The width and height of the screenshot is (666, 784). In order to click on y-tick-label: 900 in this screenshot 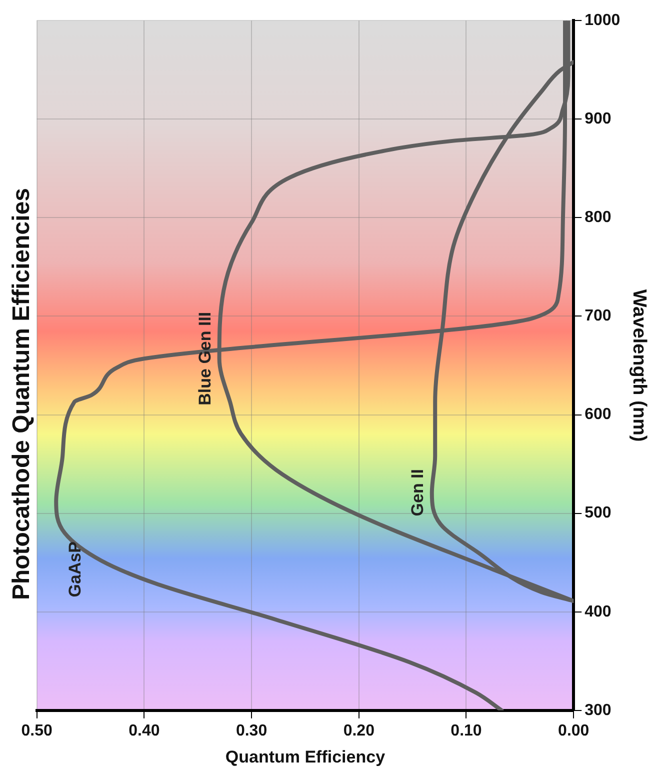, I will do `click(598, 119)`.